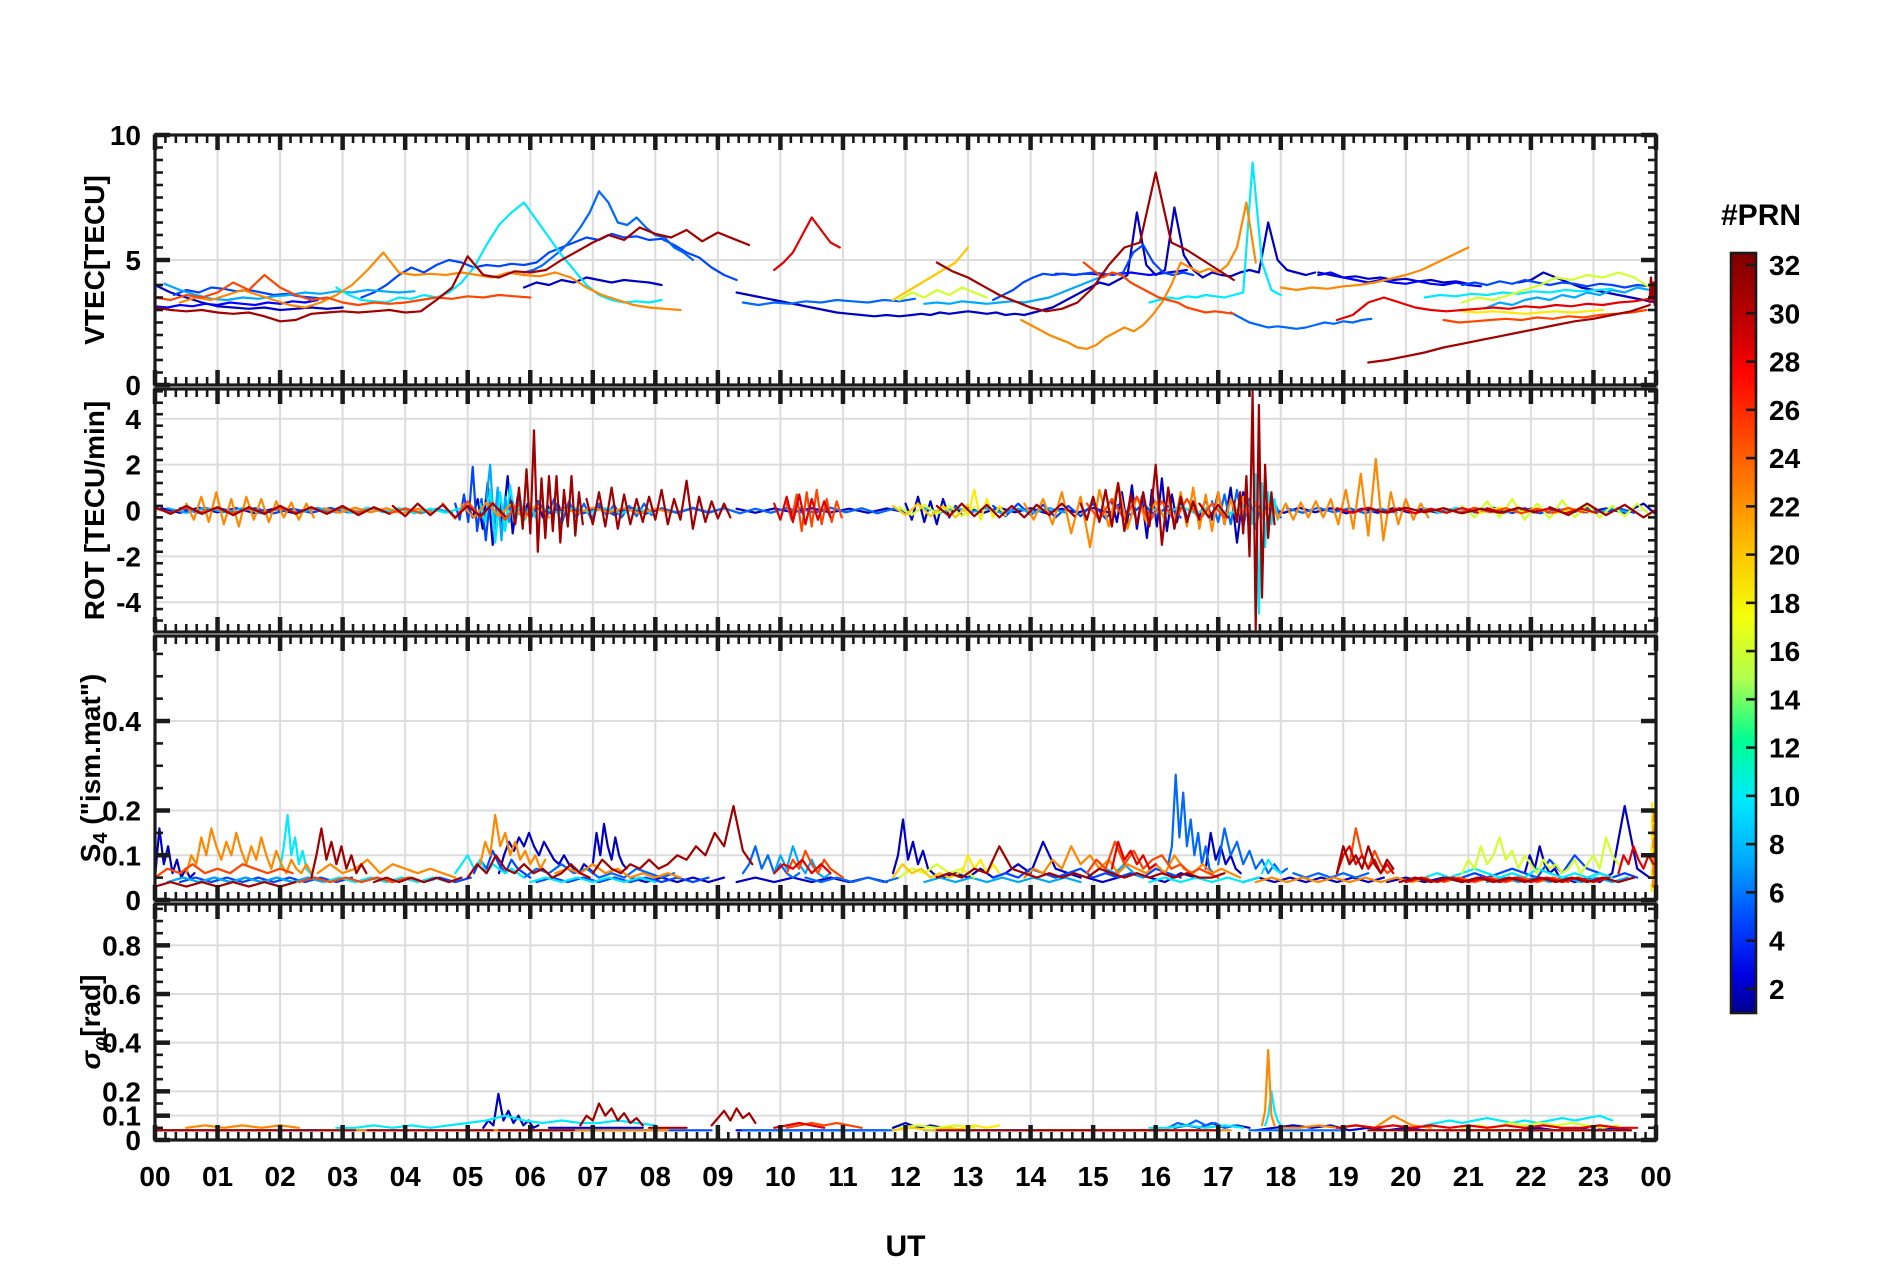 The height and width of the screenshot is (1272, 1902). Describe the element at coordinates (1218, 1176) in the screenshot. I see `x-tick-label: 17` at that location.